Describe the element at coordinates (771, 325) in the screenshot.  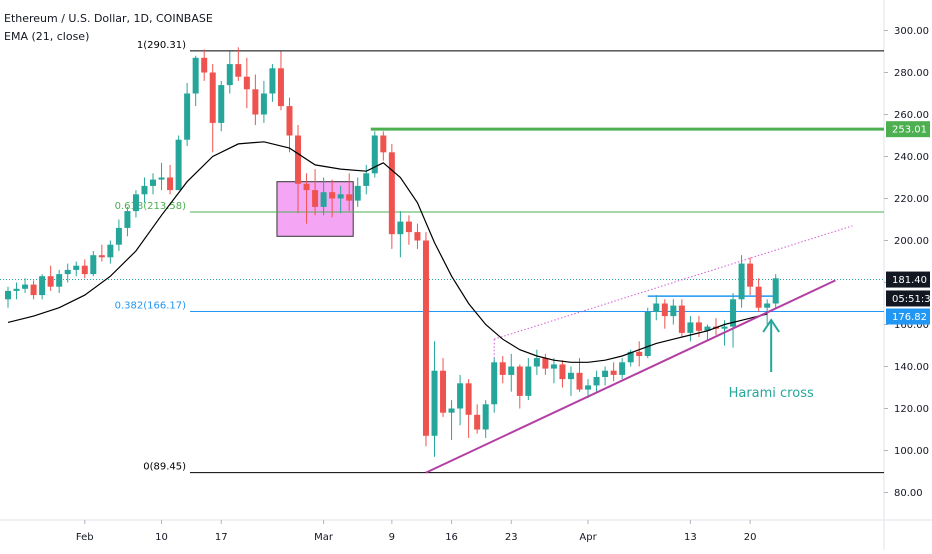
I see `annotation-arrow-head` at that location.